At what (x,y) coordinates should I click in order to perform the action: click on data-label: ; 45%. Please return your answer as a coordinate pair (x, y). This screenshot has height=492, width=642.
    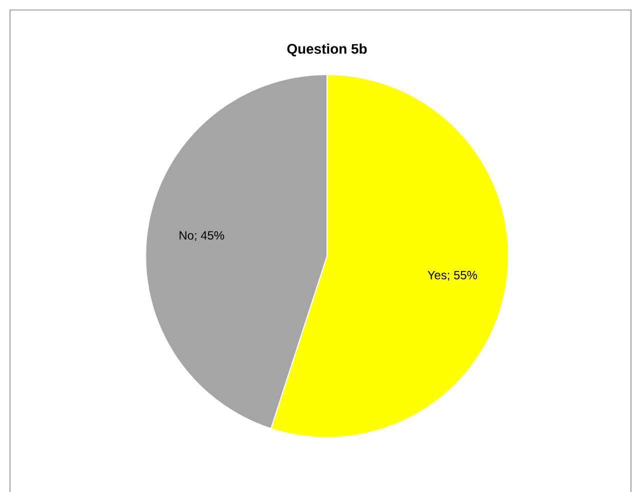
    Looking at the image, I should click on (209, 236).